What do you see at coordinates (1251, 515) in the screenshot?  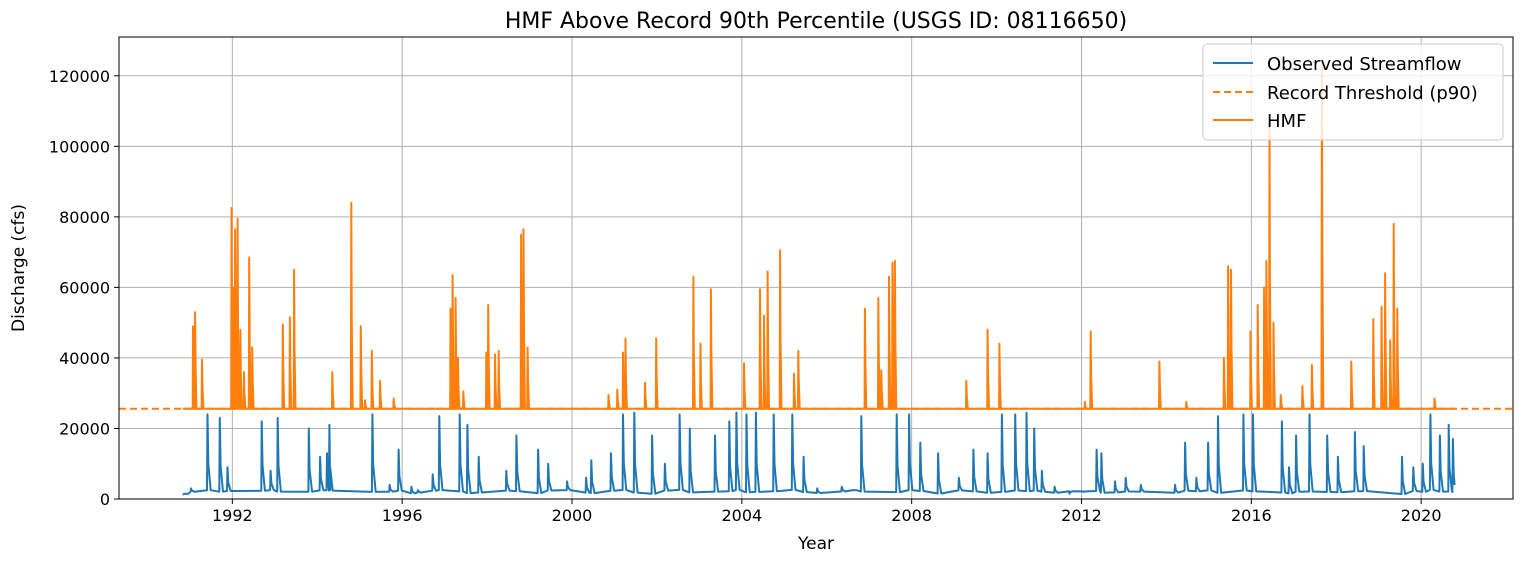 I see `x-tick-label: 2016` at bounding box center [1251, 515].